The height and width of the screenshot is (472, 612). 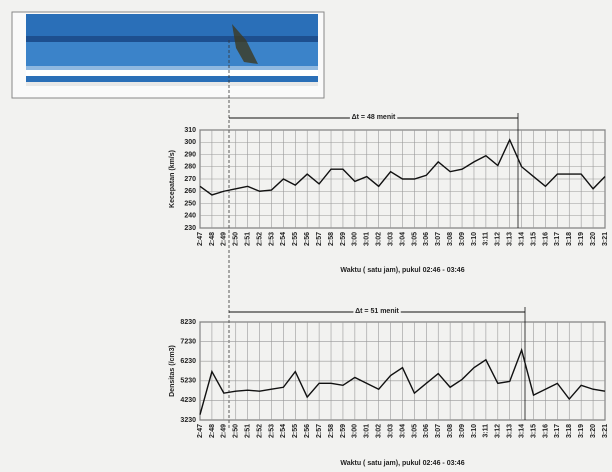 I want to click on spectrum-image, so click(x=168, y=55).